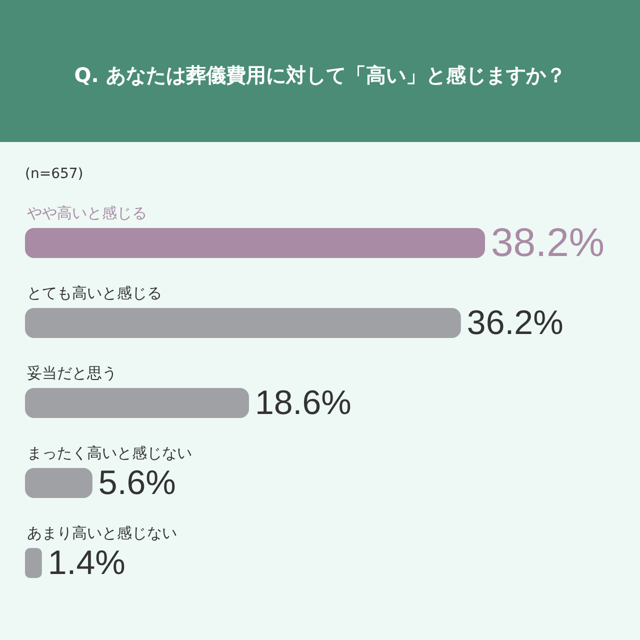 The image size is (640, 640). What do you see at coordinates (87, 563) in the screenshot?
I see `data-label: 1.4%` at bounding box center [87, 563].